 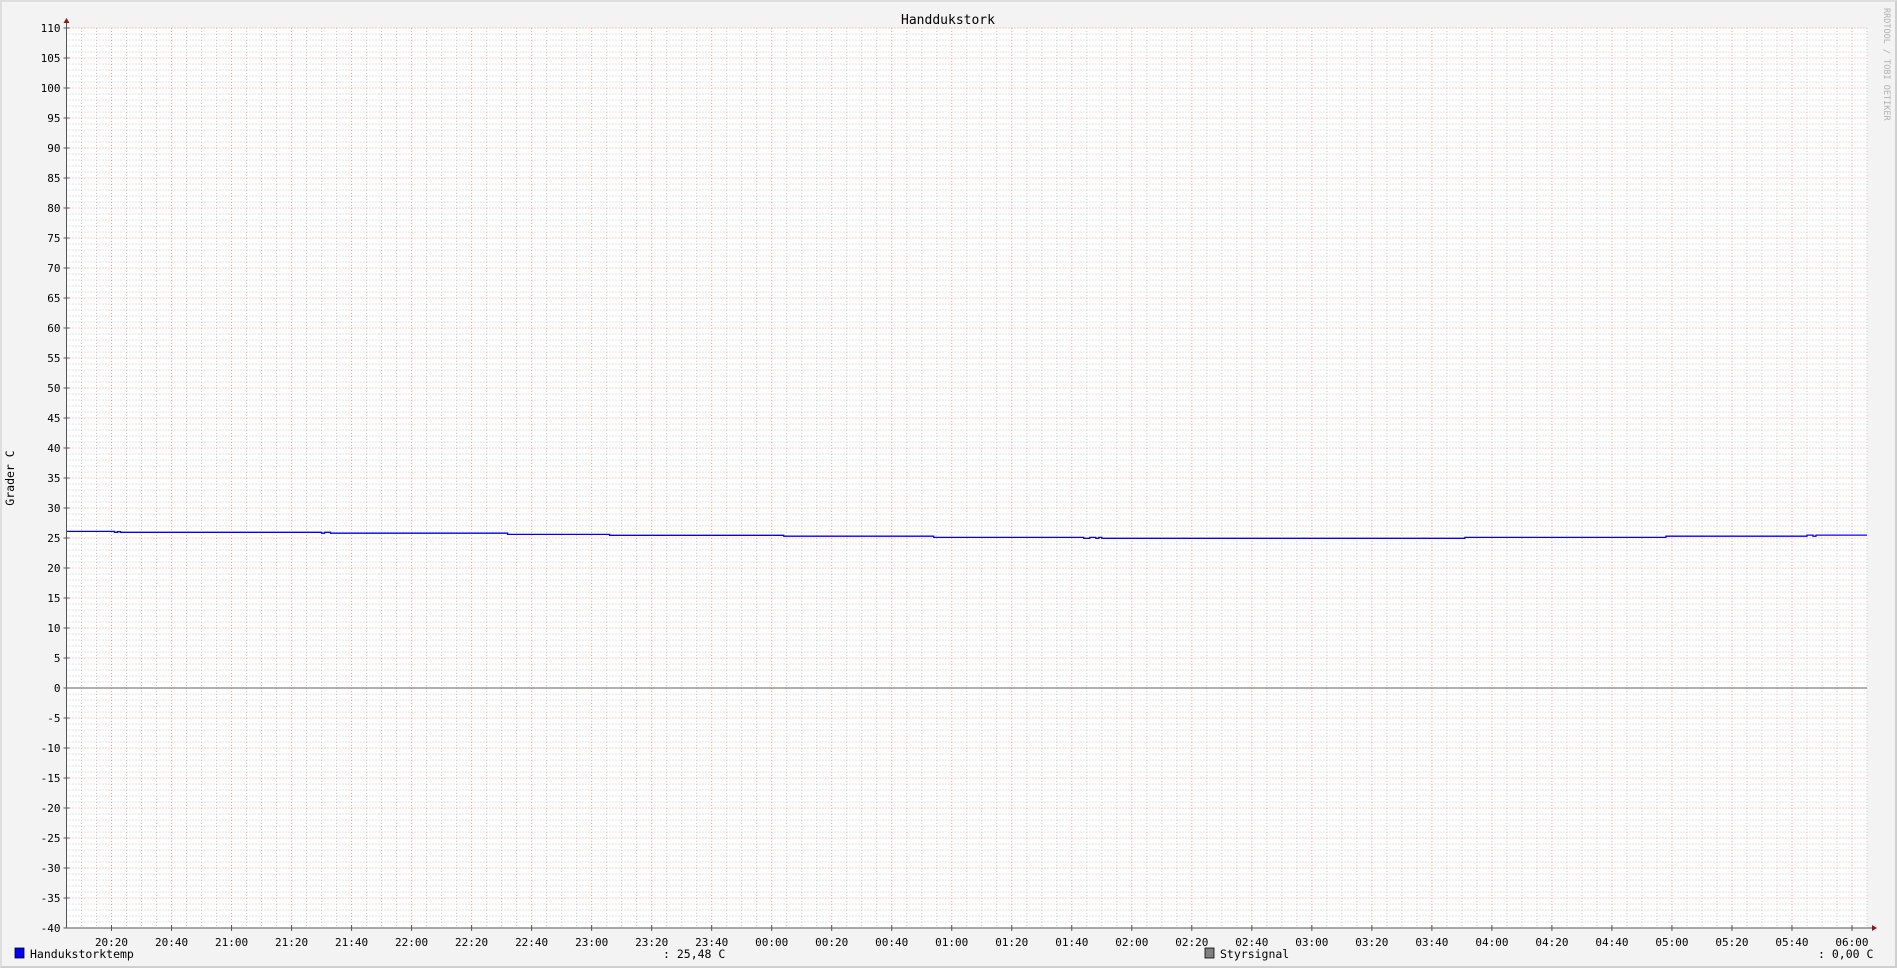 What do you see at coordinates (1731, 942) in the screenshot?
I see `x-tick-label: 05:20` at bounding box center [1731, 942].